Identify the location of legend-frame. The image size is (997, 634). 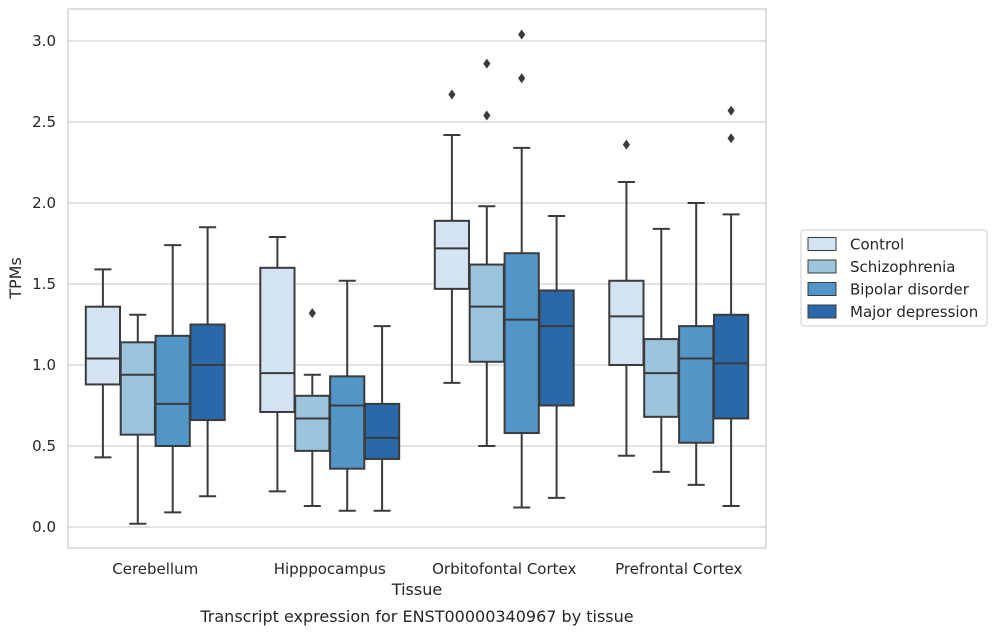
(894, 278).